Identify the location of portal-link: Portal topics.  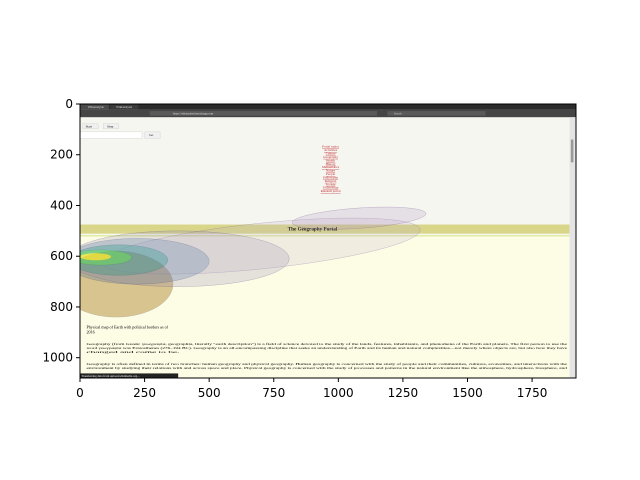
(331, 147).